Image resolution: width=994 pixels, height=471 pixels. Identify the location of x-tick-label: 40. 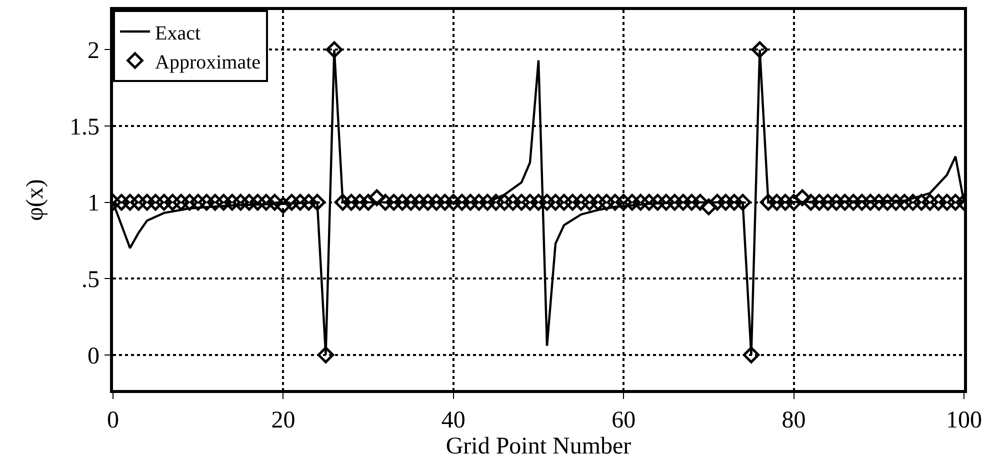
(453, 421).